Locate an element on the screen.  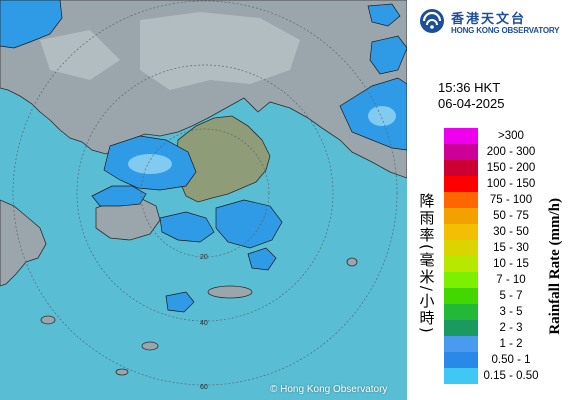
legend-label: 2 - 3 is located at coordinates (511, 328).